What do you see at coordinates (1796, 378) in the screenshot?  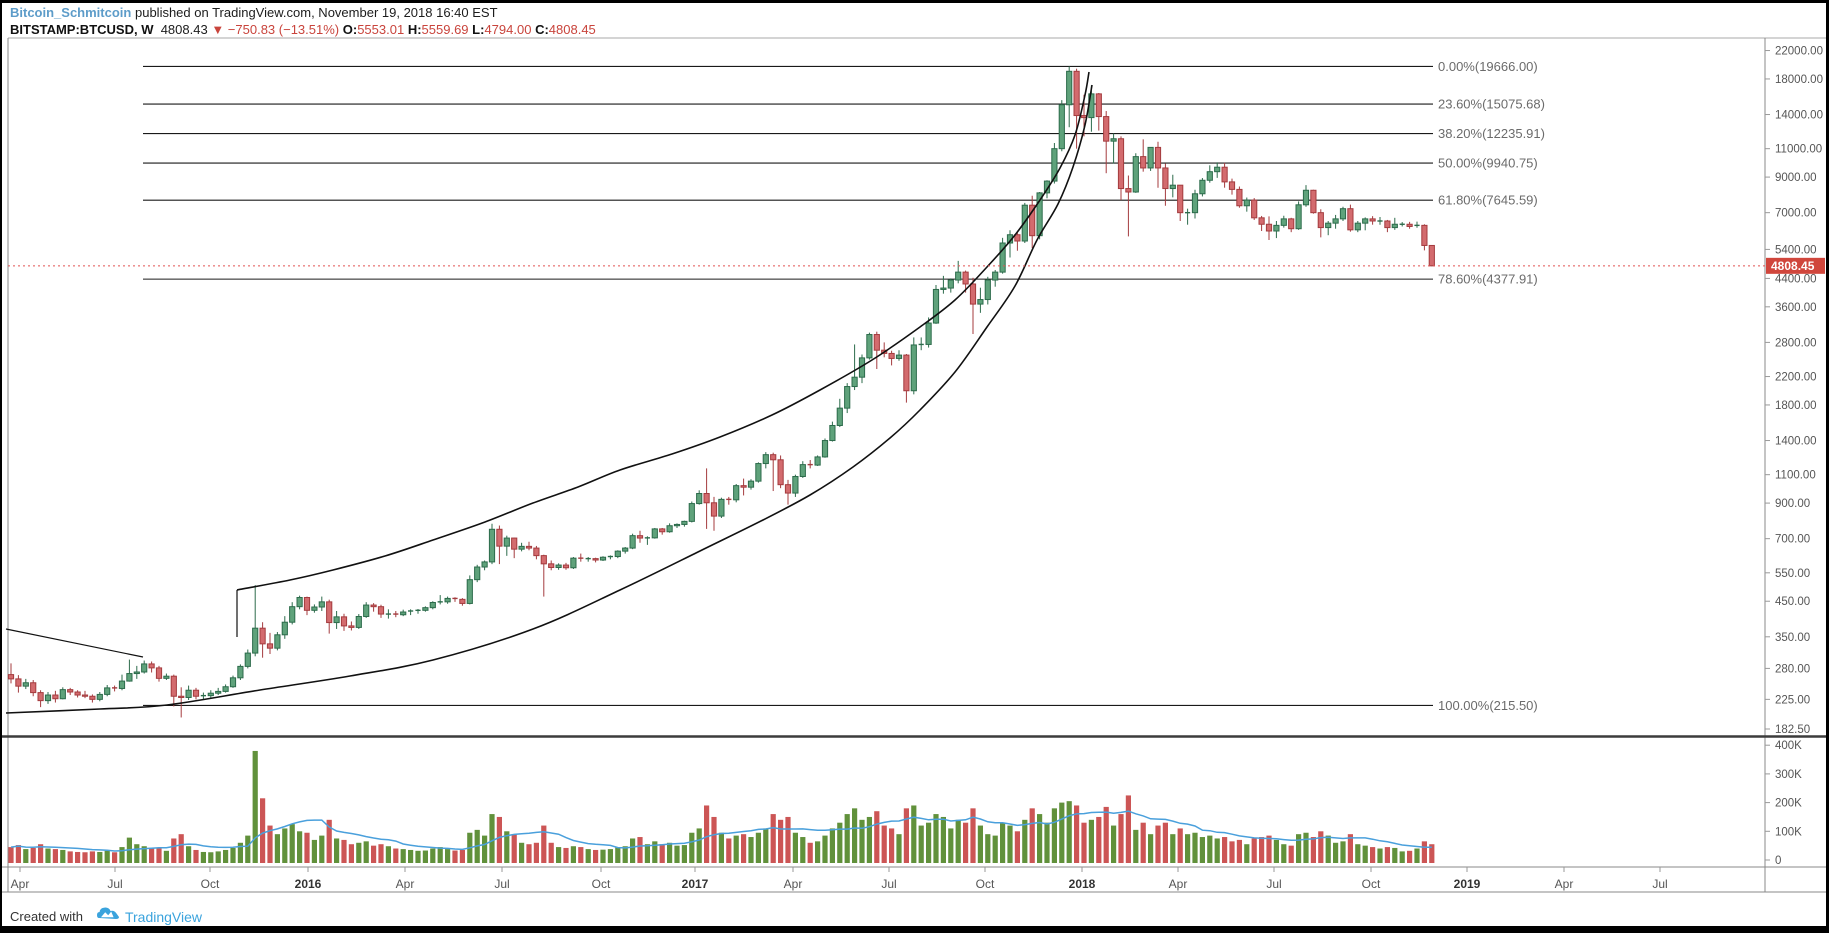 I see `price-tick-label: 2200.00` at bounding box center [1796, 378].